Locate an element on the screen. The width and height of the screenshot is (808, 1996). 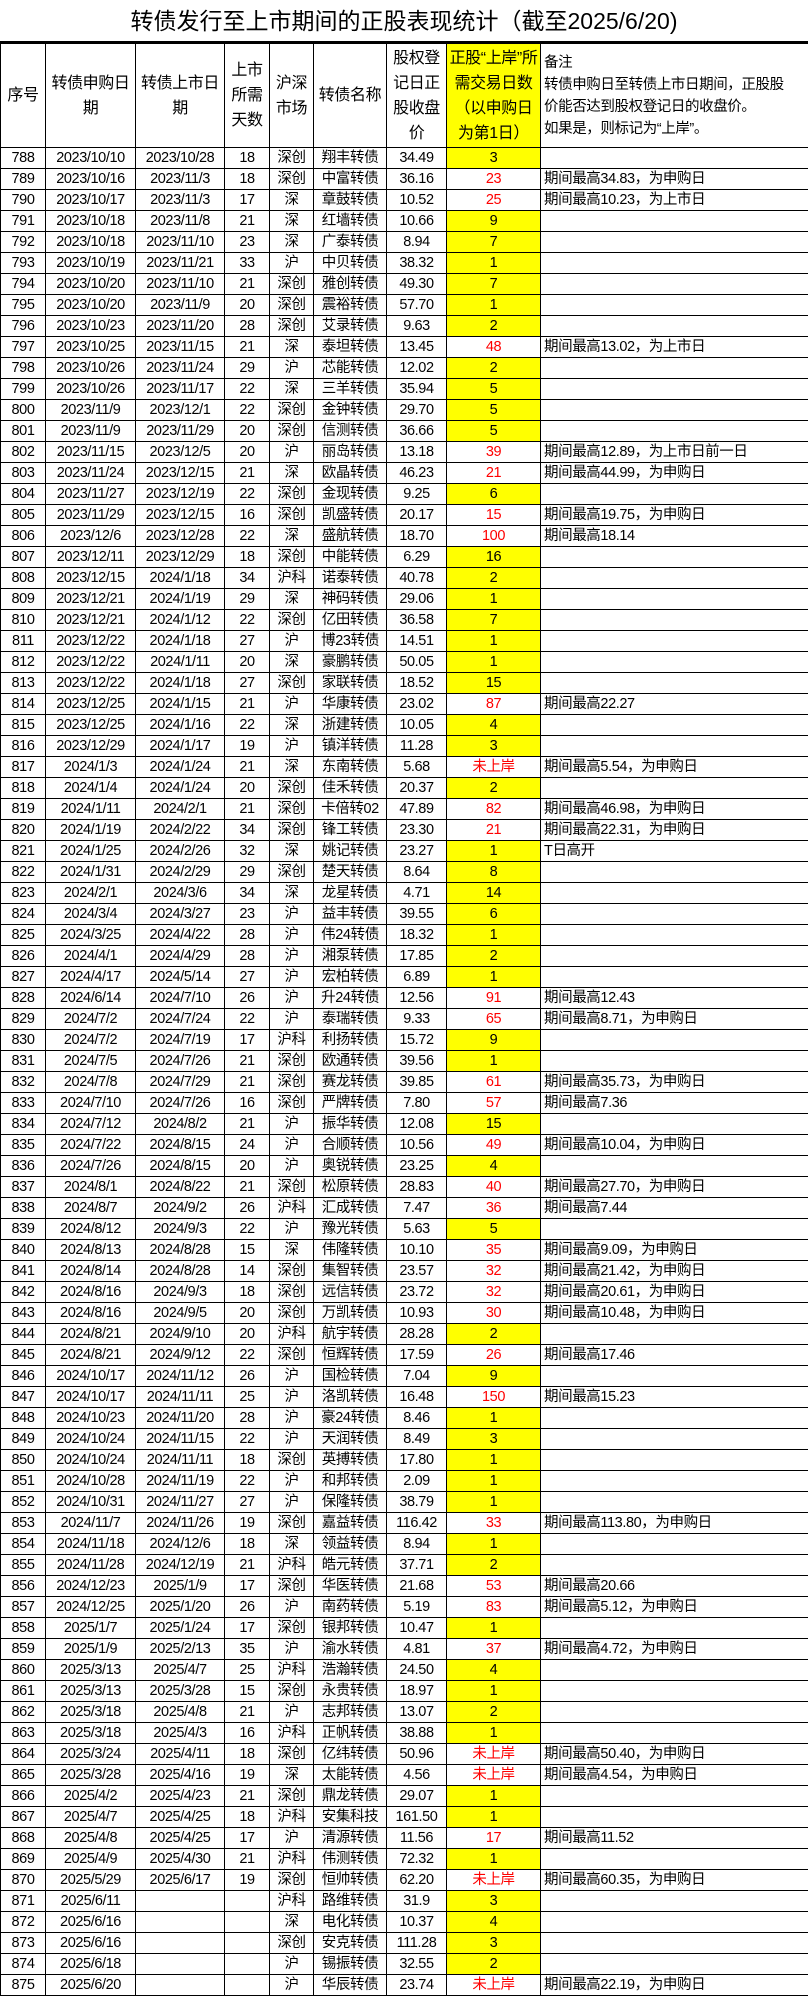
cell-listing-date: 2023/11/3 is located at coordinates (180, 200).